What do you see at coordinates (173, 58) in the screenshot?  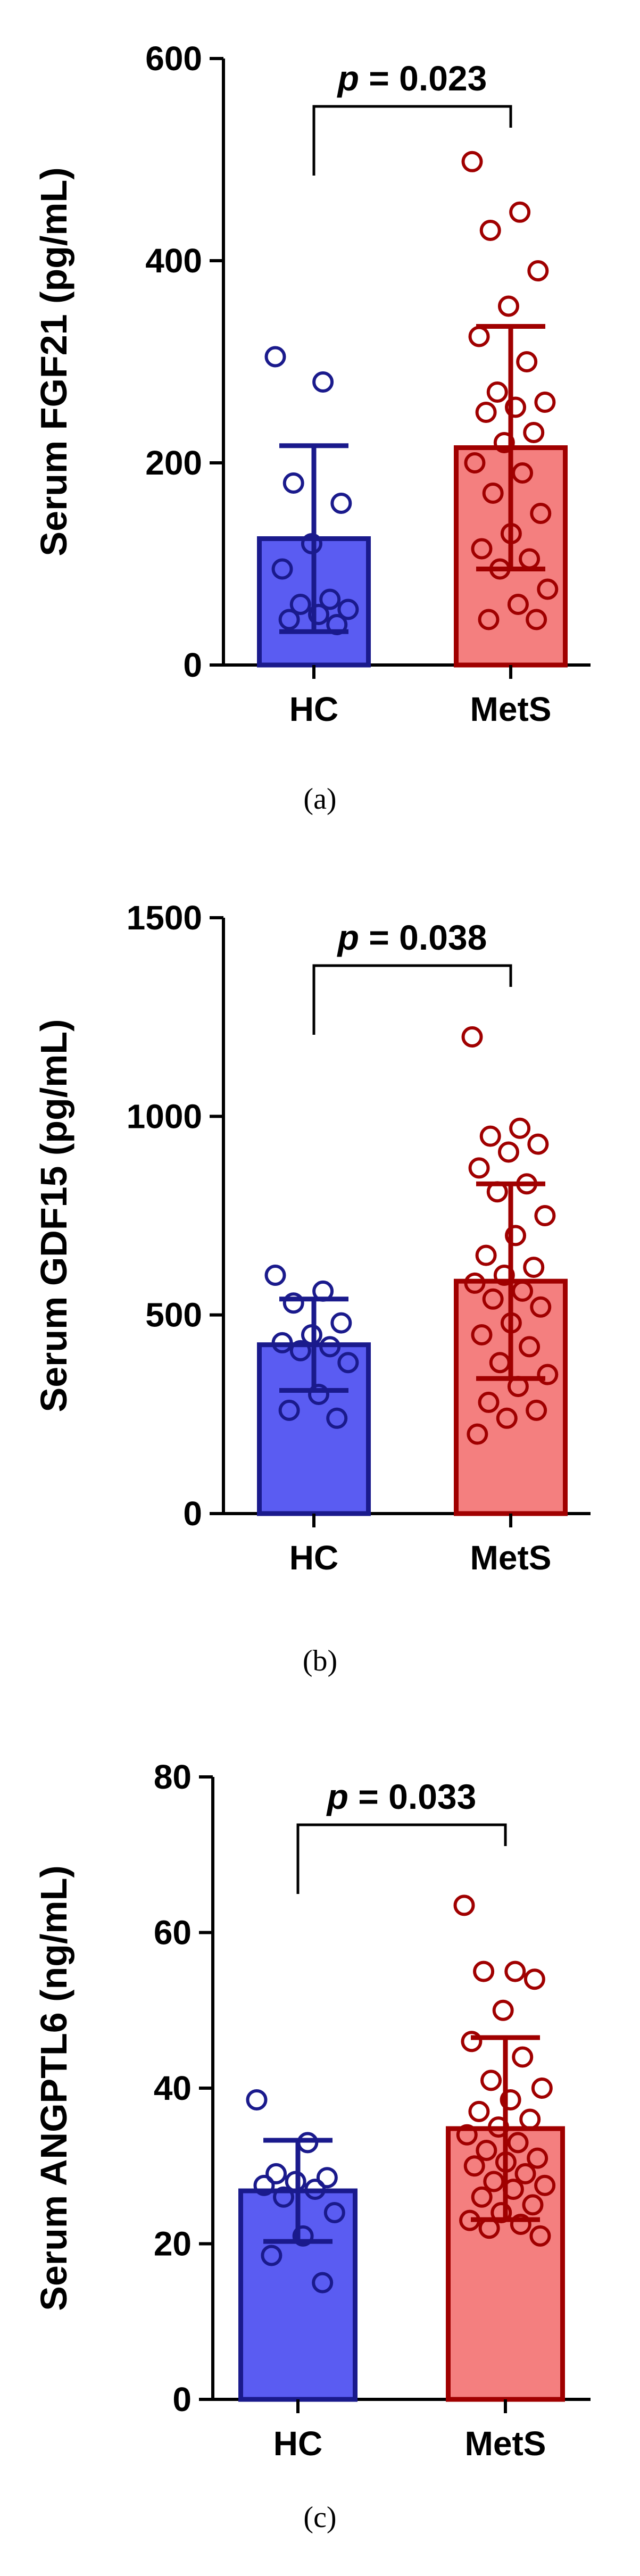 I see `y-tick-label: 600` at bounding box center [173, 58].